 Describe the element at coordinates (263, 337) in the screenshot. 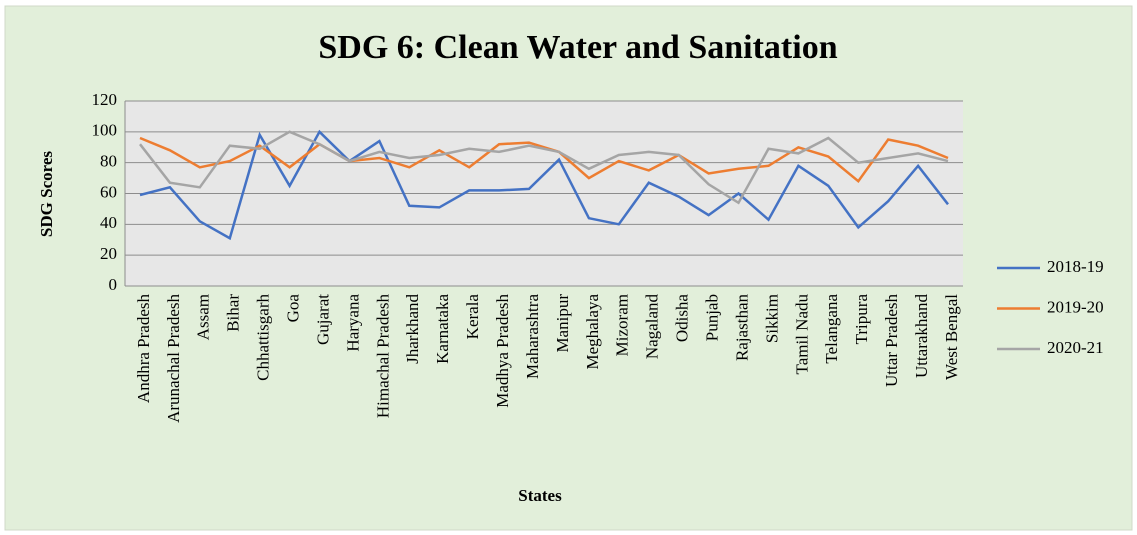

I see `x-tick-label: Chhattisgarh` at that location.